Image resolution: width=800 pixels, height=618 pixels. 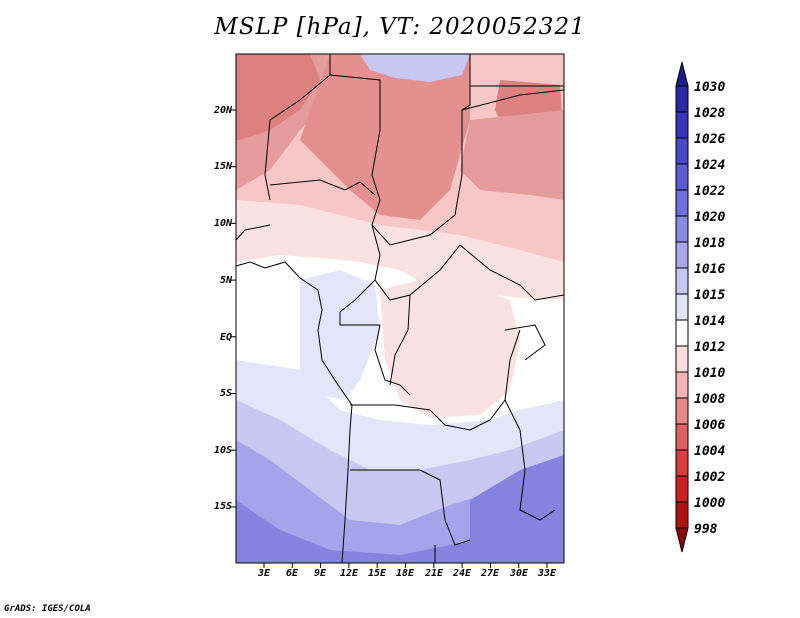 I want to click on lon-tick-label: 30E, so click(x=519, y=573).